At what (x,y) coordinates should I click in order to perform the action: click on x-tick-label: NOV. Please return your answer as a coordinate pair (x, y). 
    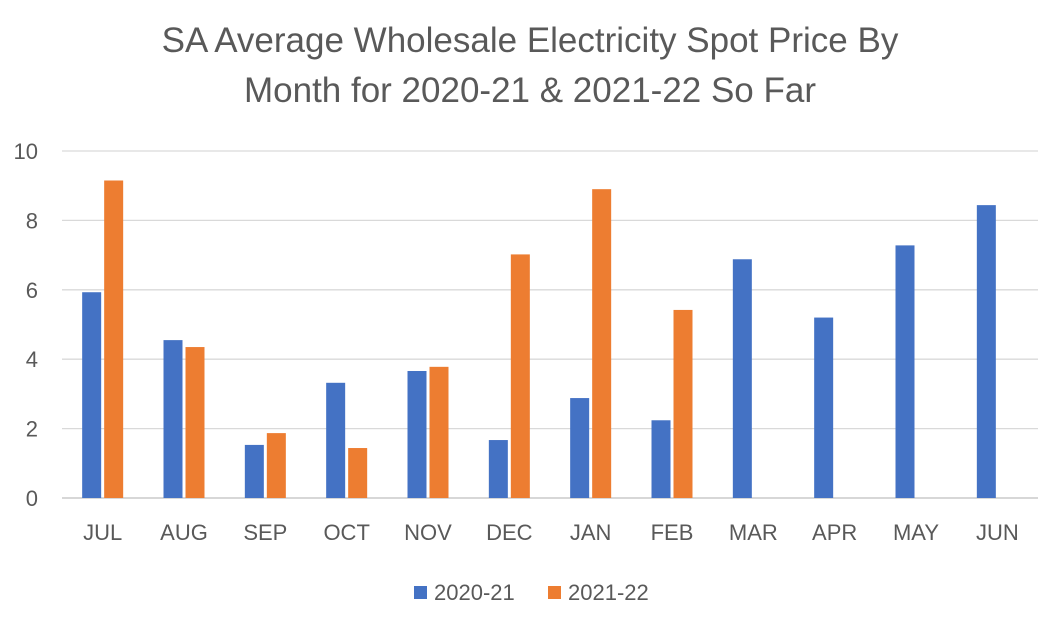
    Looking at the image, I should click on (428, 532).